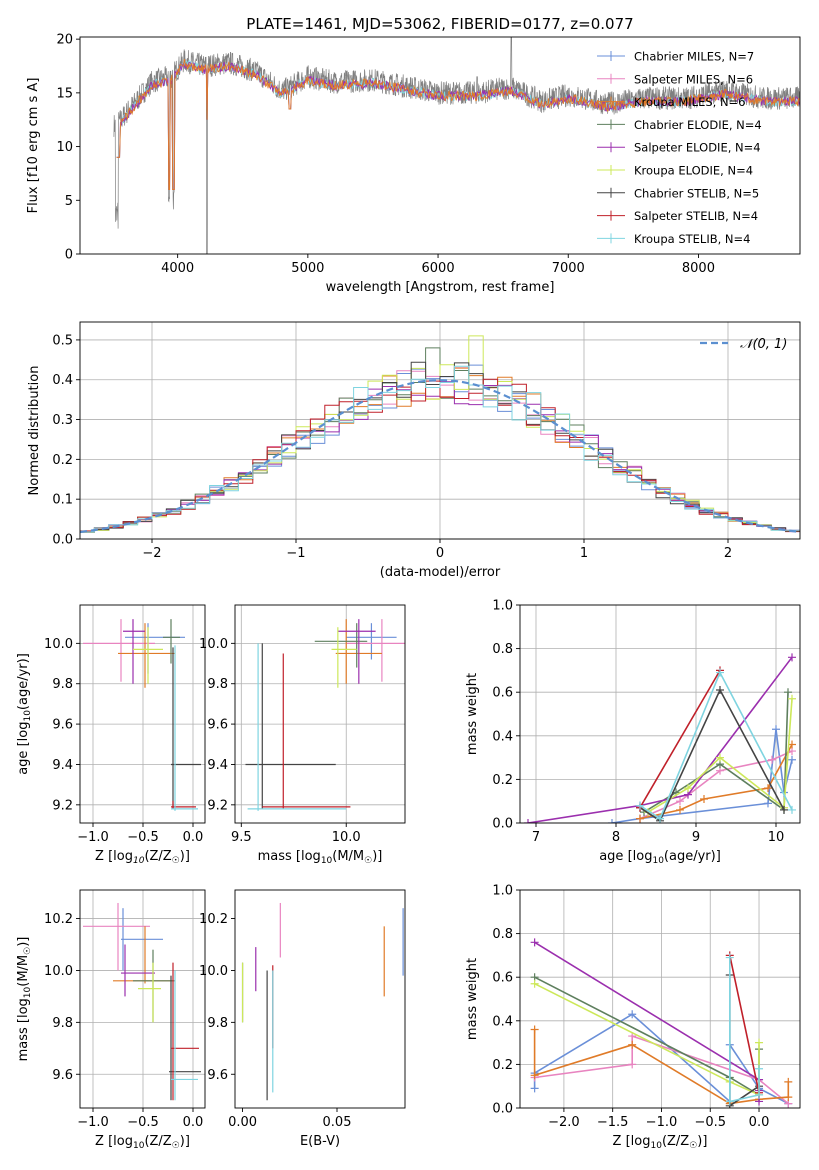 The image size is (819, 1170). Describe the element at coordinates (776, 837) in the screenshot. I see `x-tick-label: 10` at that location.